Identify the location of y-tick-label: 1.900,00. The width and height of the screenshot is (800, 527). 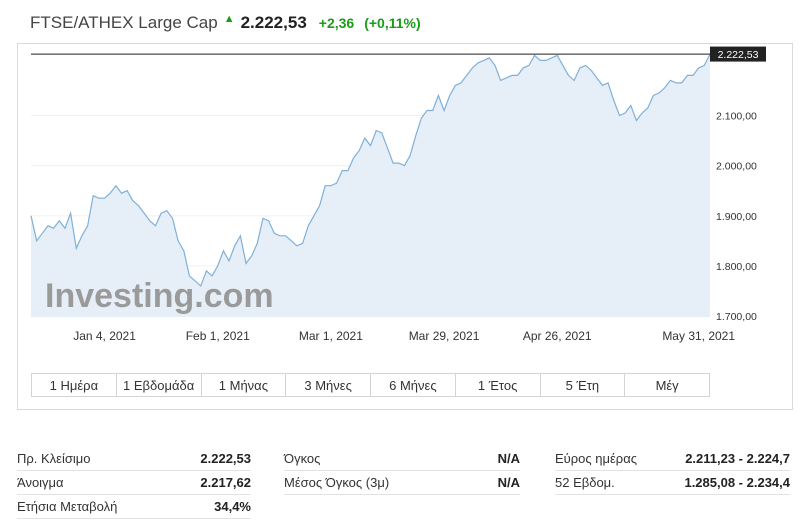
(736, 217).